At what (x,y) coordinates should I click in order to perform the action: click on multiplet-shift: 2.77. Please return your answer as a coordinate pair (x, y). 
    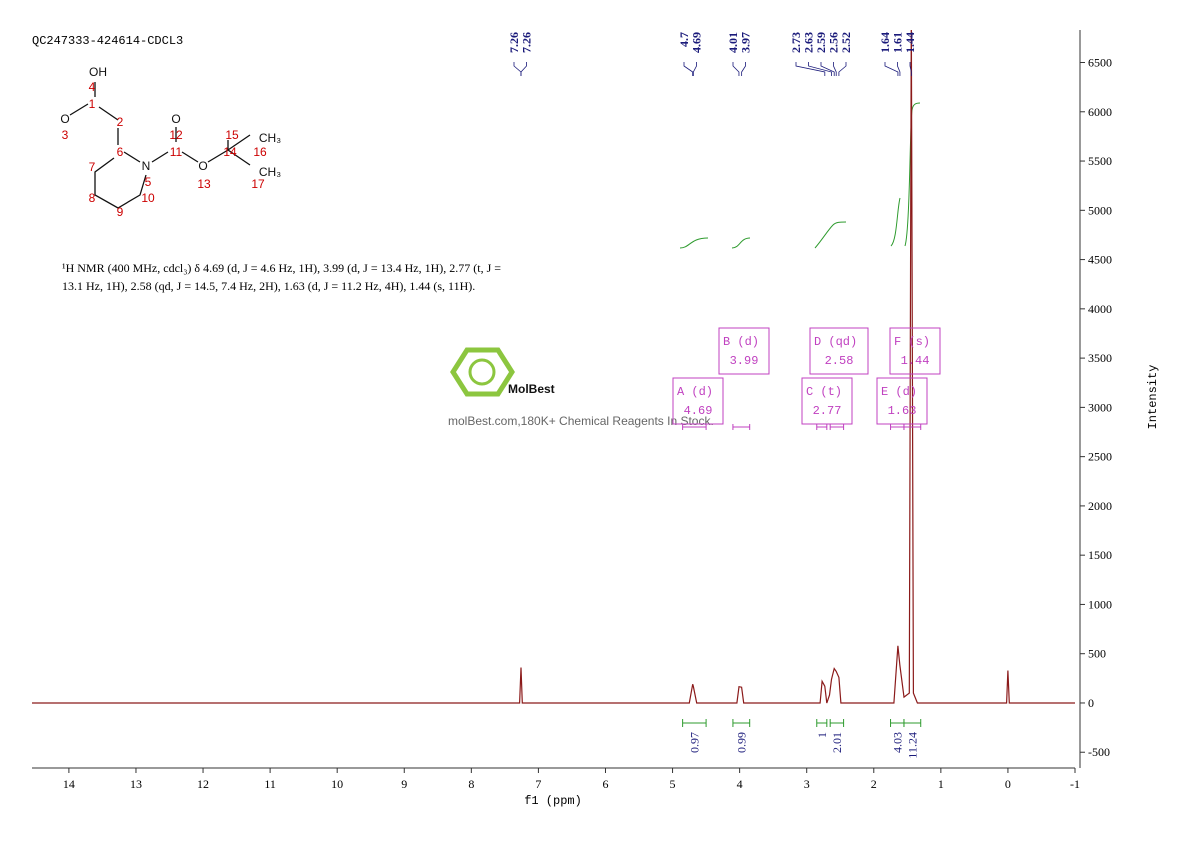
    Looking at the image, I should click on (827, 411).